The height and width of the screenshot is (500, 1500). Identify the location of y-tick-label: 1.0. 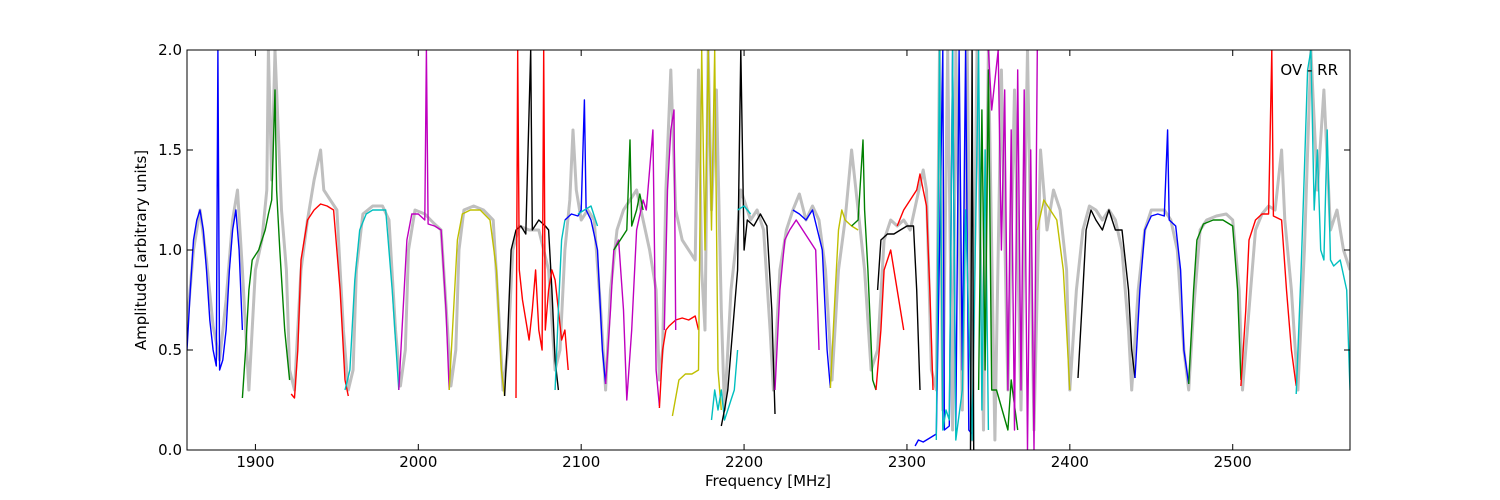
(170, 250).